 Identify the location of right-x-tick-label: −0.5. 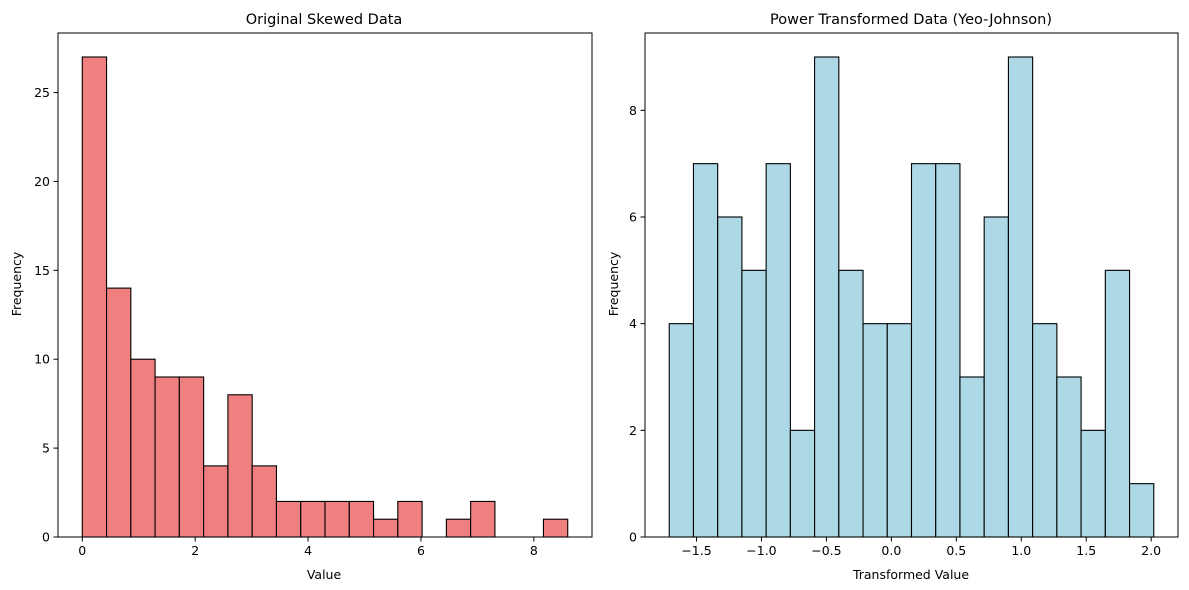
(826, 550).